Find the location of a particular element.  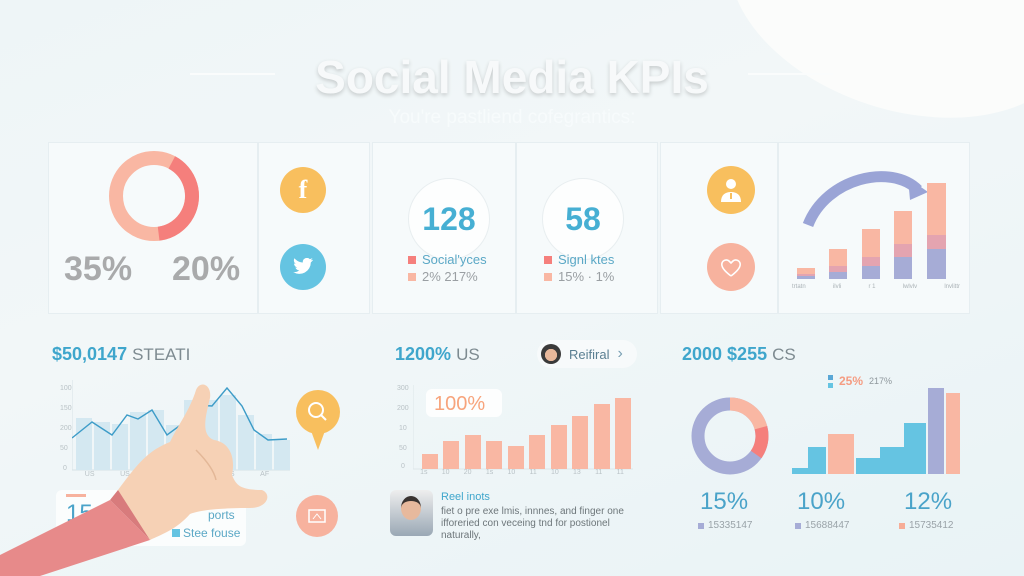

post-card-label: ports is located at coordinates (221, 515).